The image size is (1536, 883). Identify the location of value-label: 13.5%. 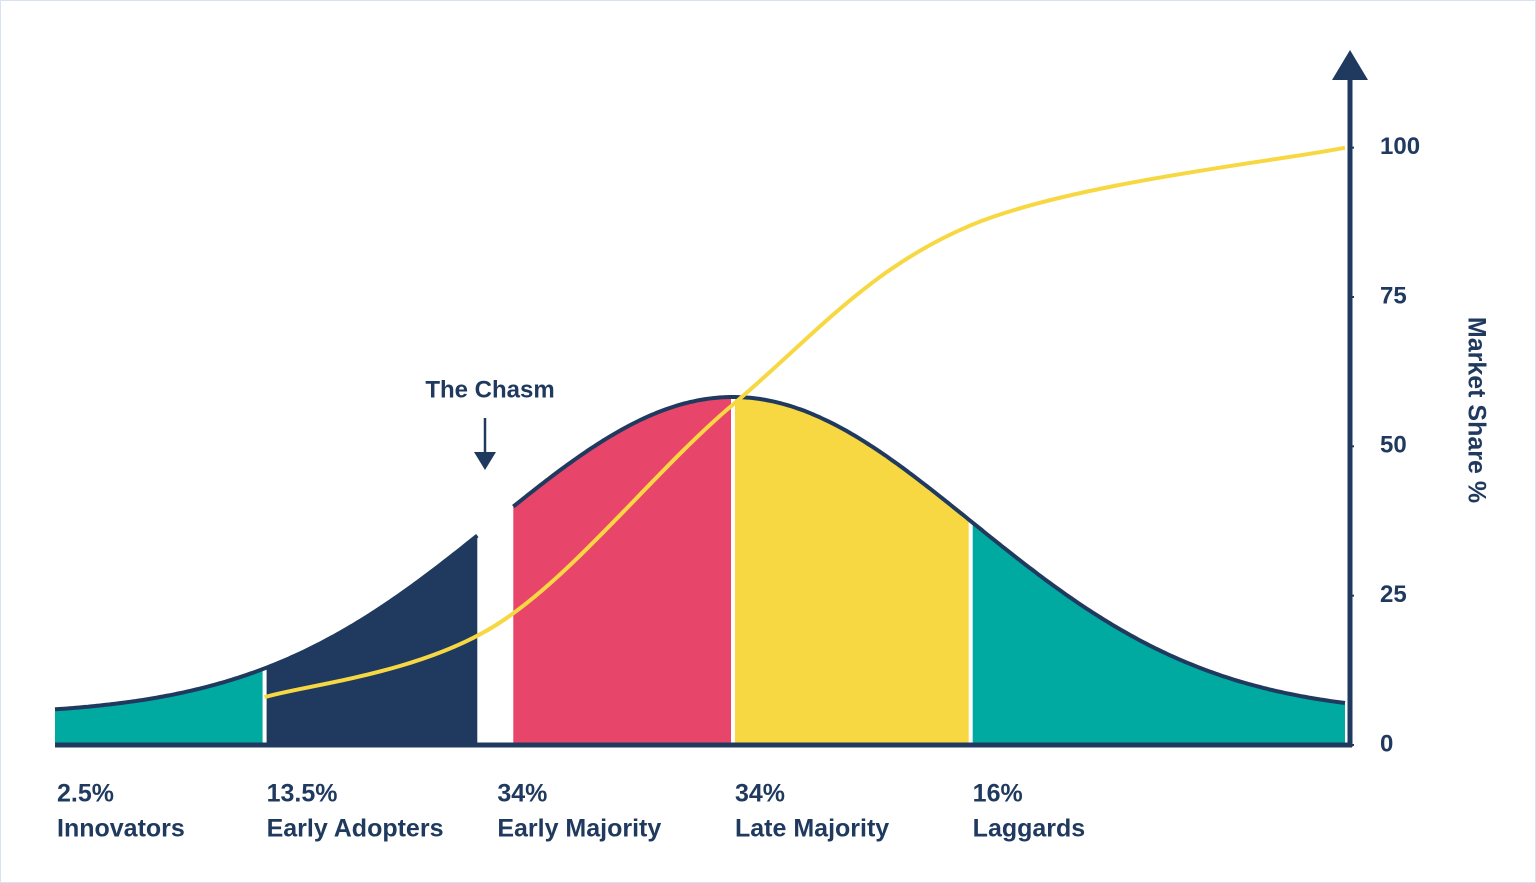
(302, 794).